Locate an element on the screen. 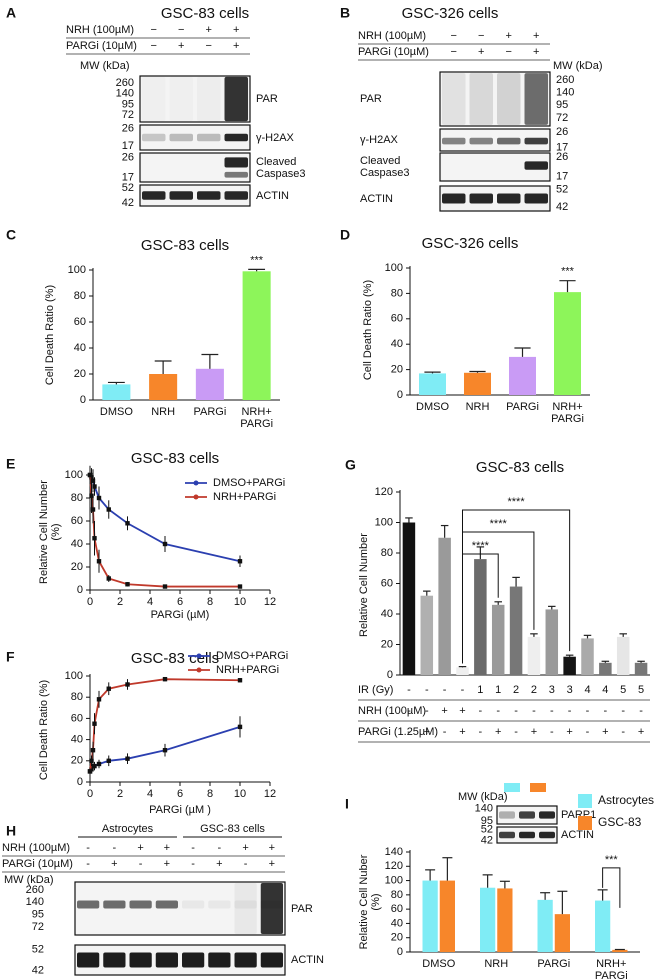  x-tick-label-box: NRH+ PARGi is located at coordinates (256, 418).